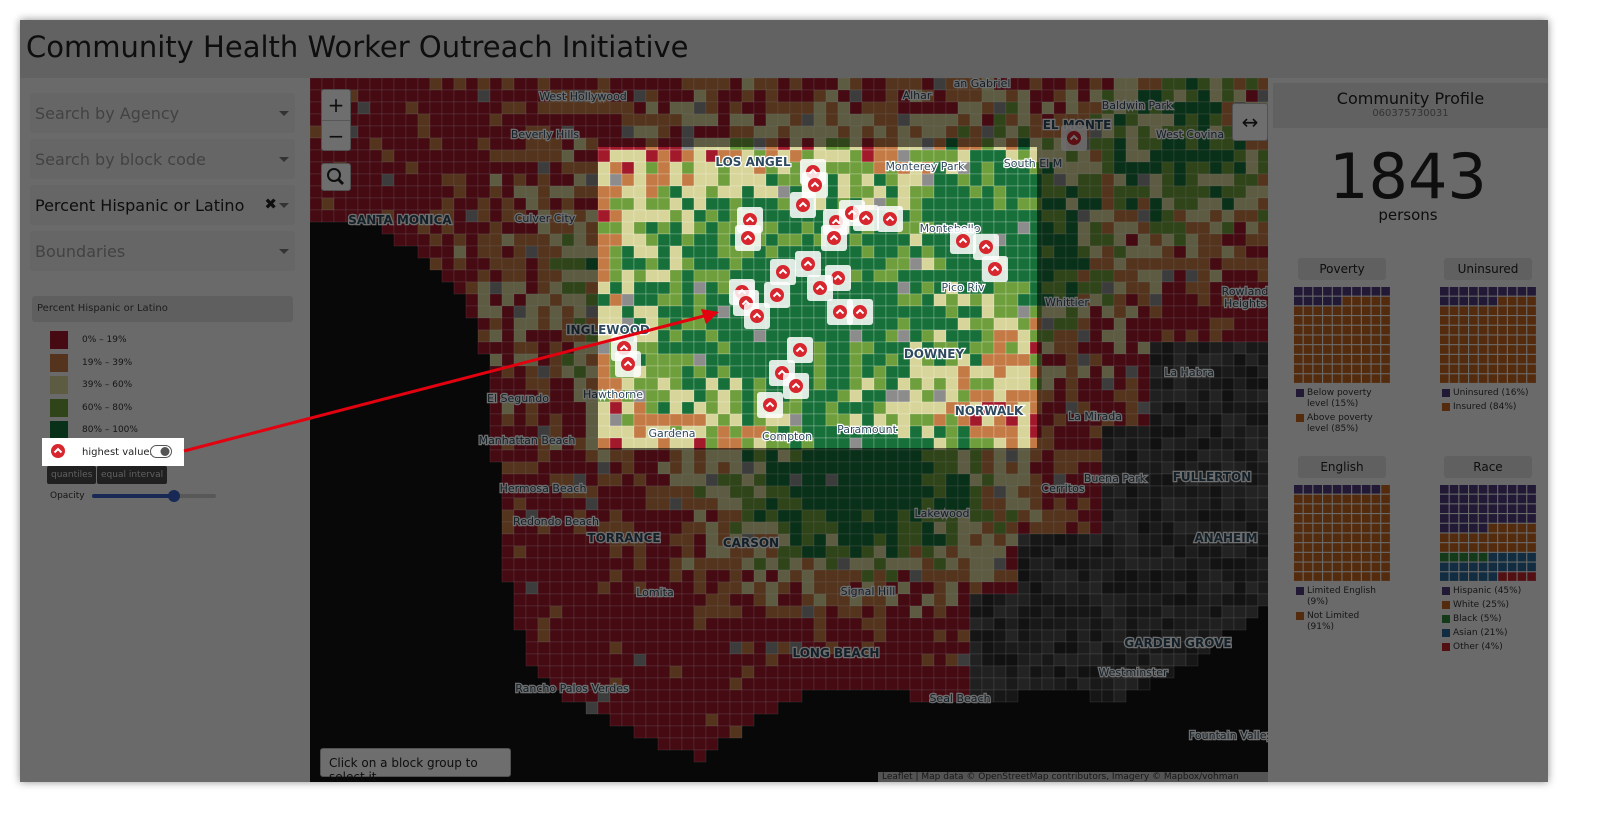 This screenshot has width=1598, height=817. Describe the element at coordinates (336, 177) in the screenshot. I see `search-button` at that location.